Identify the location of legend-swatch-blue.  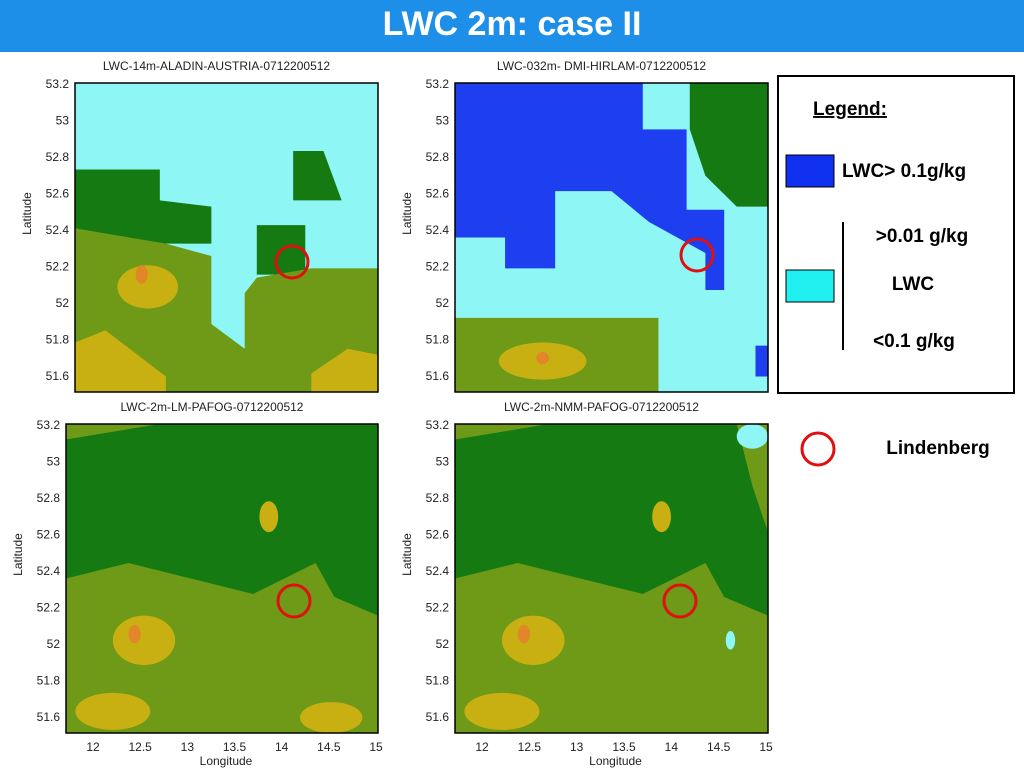
(810, 171).